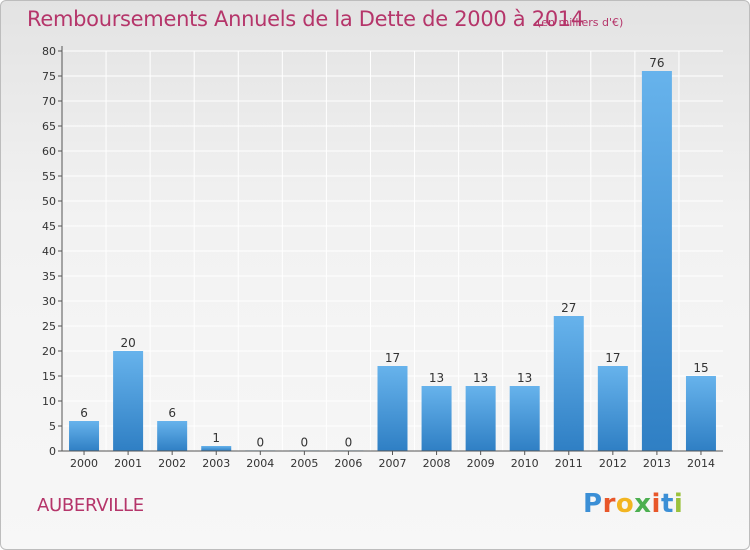 This screenshot has height=550, width=750. What do you see at coordinates (580, 22) in the screenshot?
I see `chart-subtitle: (en milliers d'€)` at bounding box center [580, 22].